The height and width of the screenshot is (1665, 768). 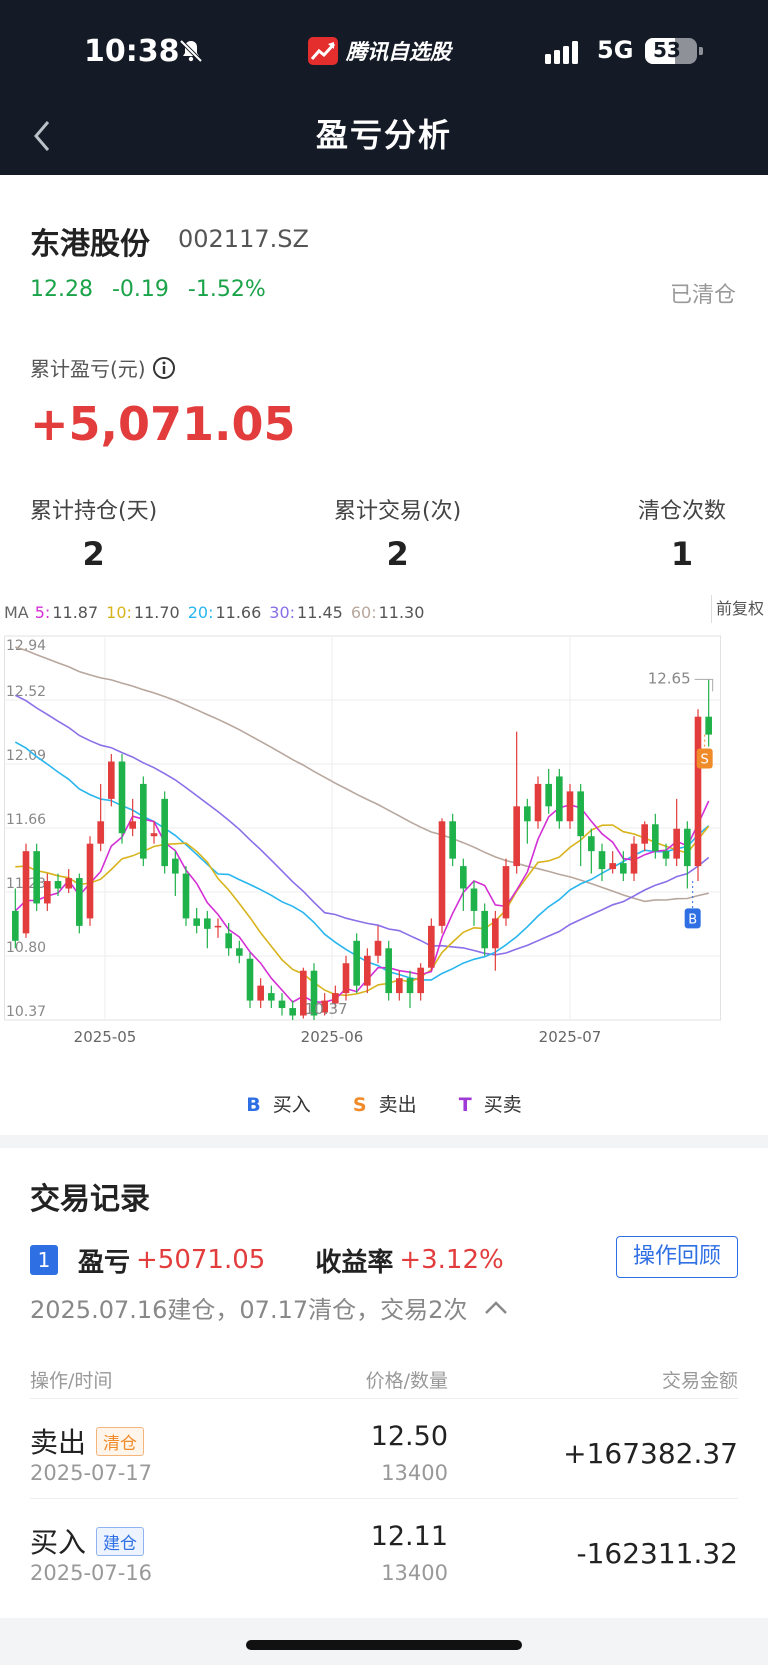 What do you see at coordinates (650, 1453) in the screenshot?
I see `row-amount: +167382.37` at bounding box center [650, 1453].